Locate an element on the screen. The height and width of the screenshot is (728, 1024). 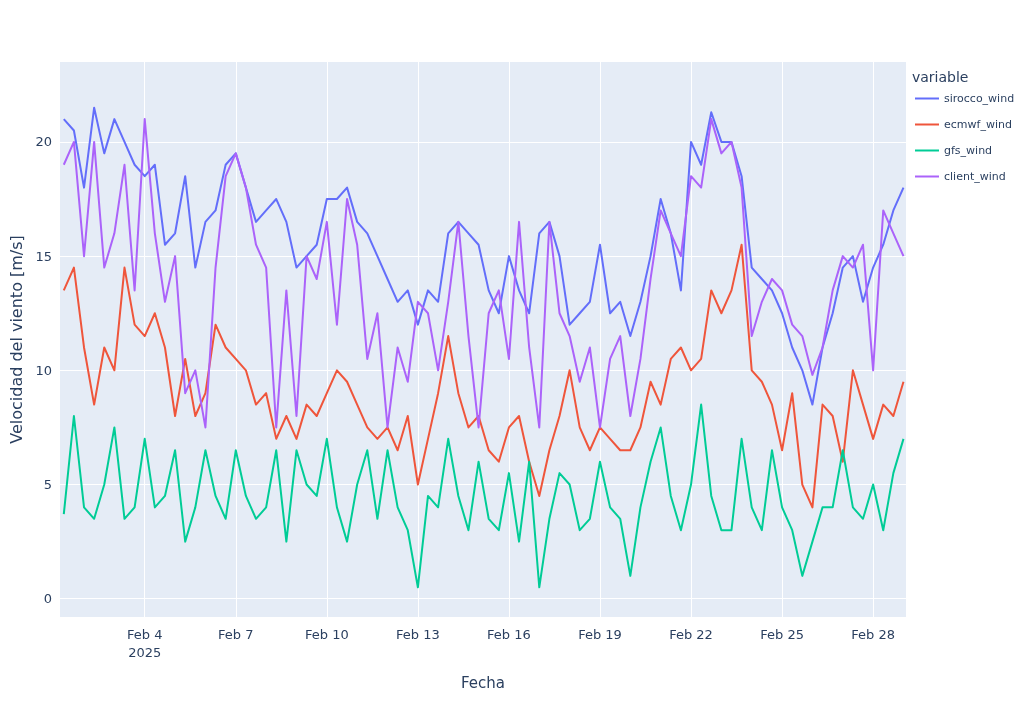
legend-label: sirocco_wind is located at coordinates (979, 98).